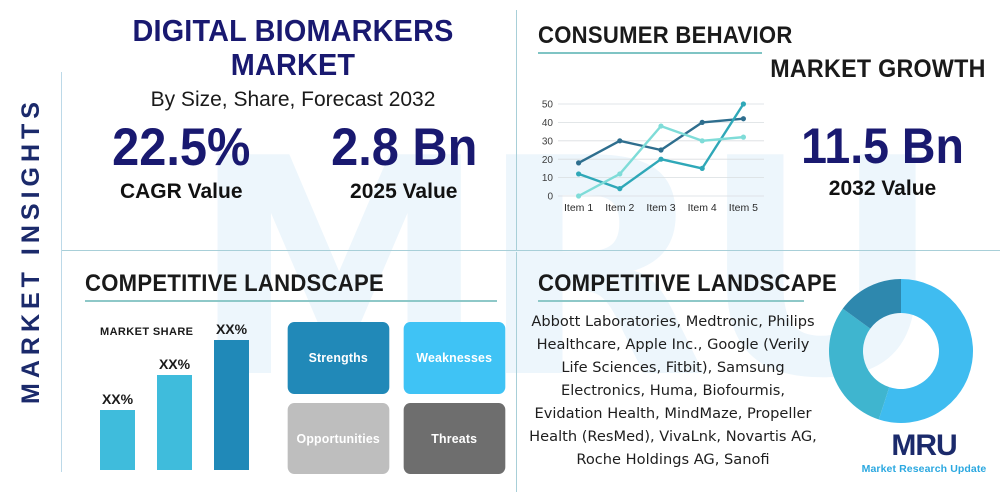 The image size is (1000, 500). Describe the element at coordinates (687, 283) in the screenshot. I see `competitive-landscape-right-heading: COMPETITIVE LANDSCAPE` at that location.